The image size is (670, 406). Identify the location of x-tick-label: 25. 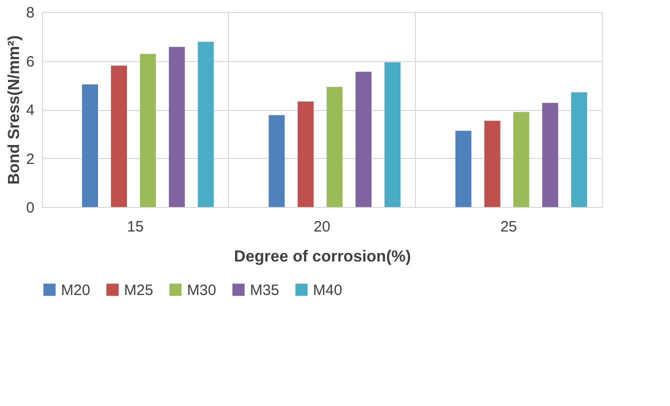
(509, 227).